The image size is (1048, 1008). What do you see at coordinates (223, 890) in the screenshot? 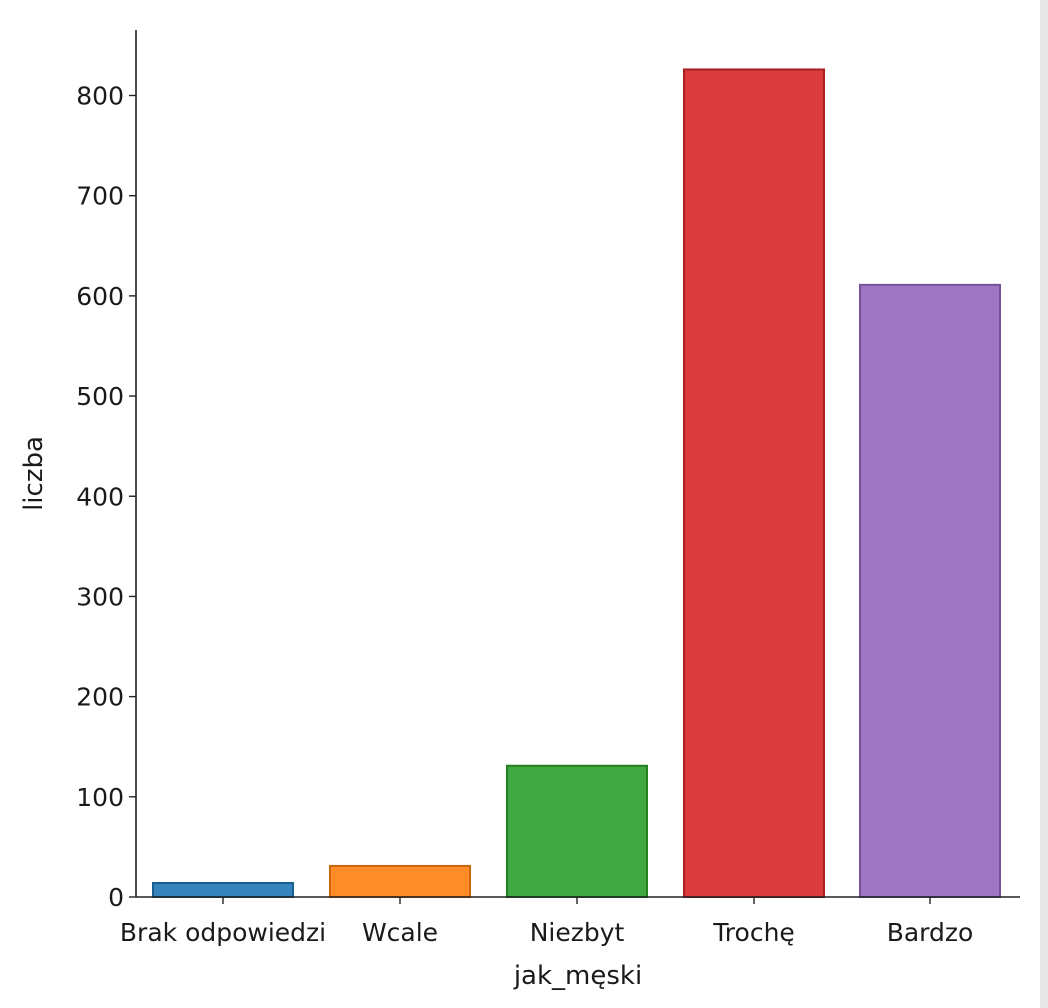
I see `bar-brak-odpowiedzi` at bounding box center [223, 890].